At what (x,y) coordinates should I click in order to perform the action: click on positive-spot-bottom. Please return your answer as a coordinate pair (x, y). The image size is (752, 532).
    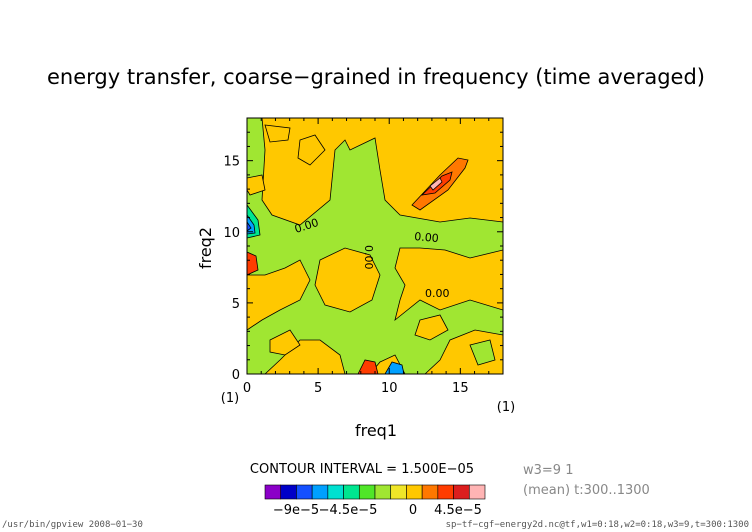
    Looking at the image, I should click on (368, 366).